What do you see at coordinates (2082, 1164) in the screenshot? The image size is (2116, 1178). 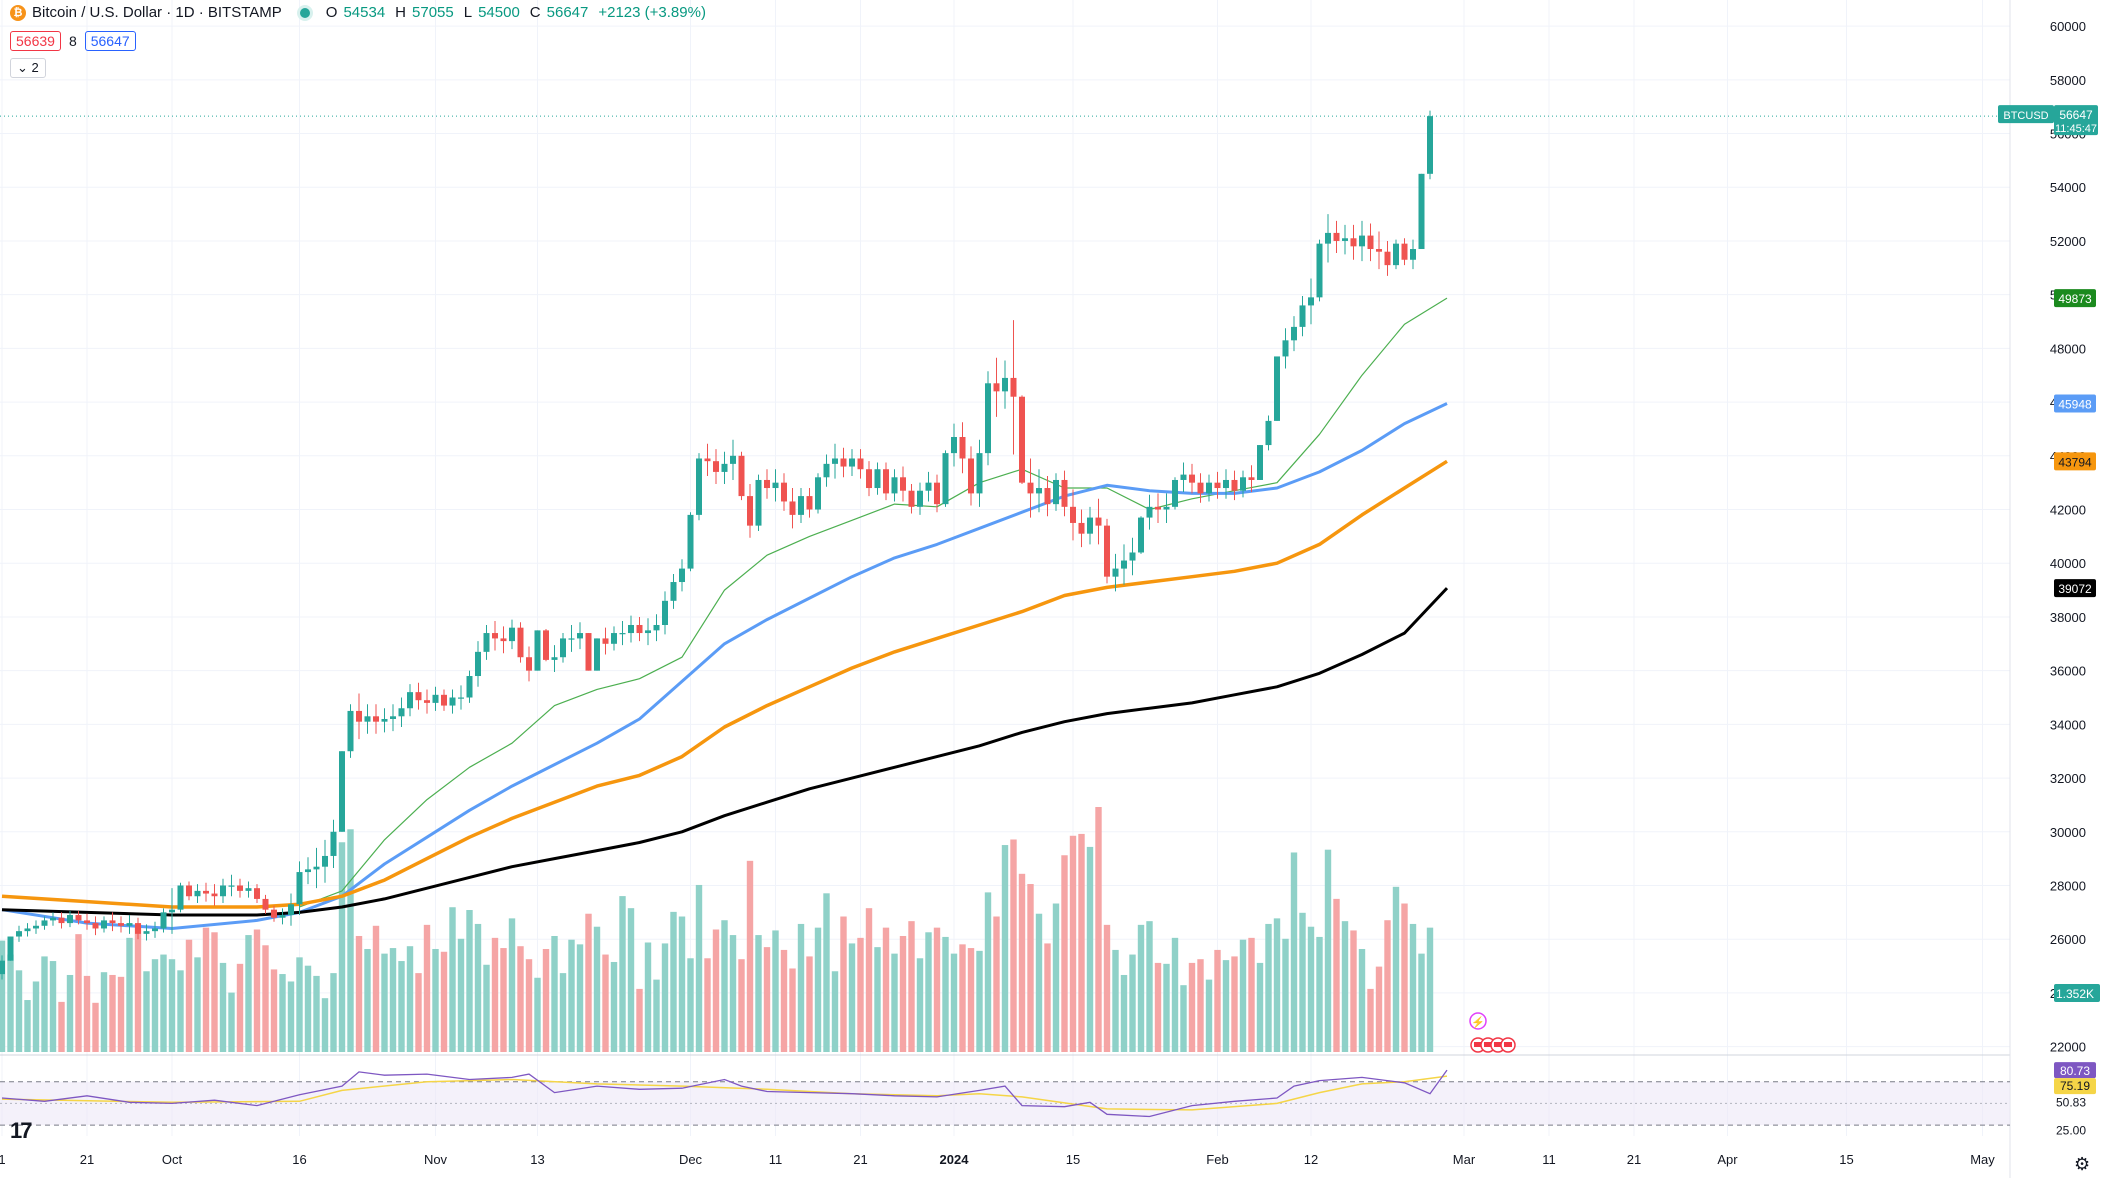 I see `gear-icon: ⚙` at bounding box center [2082, 1164].